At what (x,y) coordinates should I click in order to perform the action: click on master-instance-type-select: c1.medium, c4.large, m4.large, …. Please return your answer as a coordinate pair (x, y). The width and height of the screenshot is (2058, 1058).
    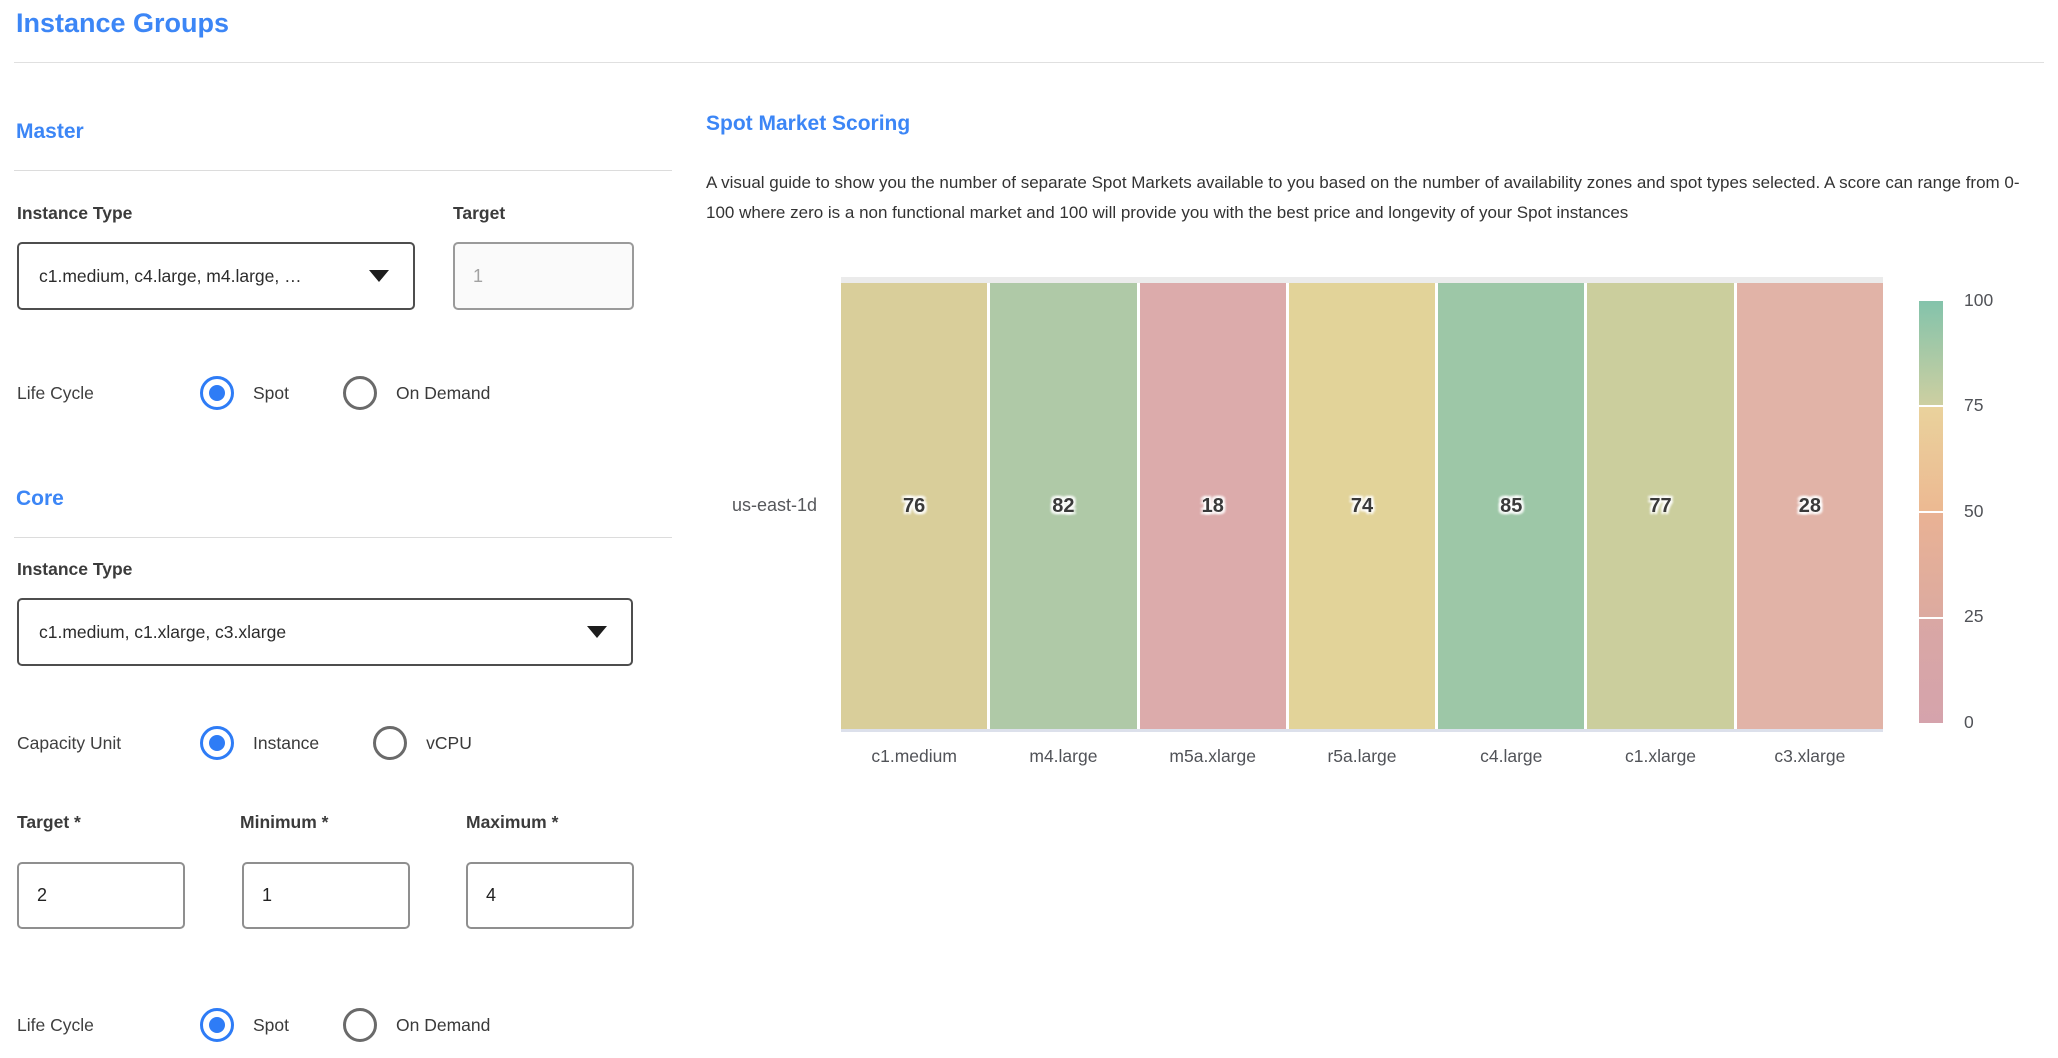
    Looking at the image, I should click on (216, 276).